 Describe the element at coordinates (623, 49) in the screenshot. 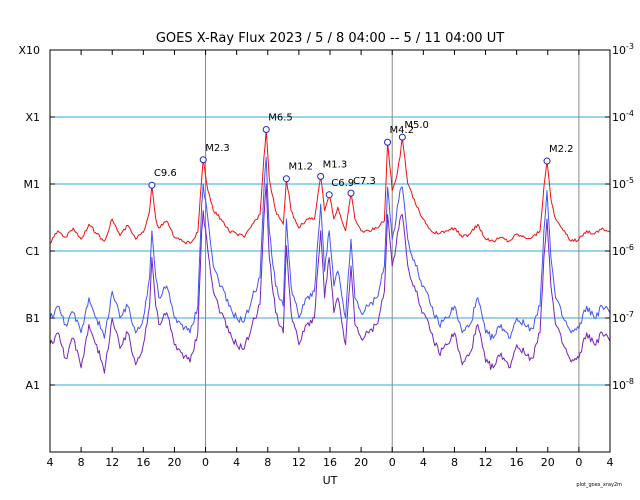

I see `right-axis-label: 10⁻³` at that location.